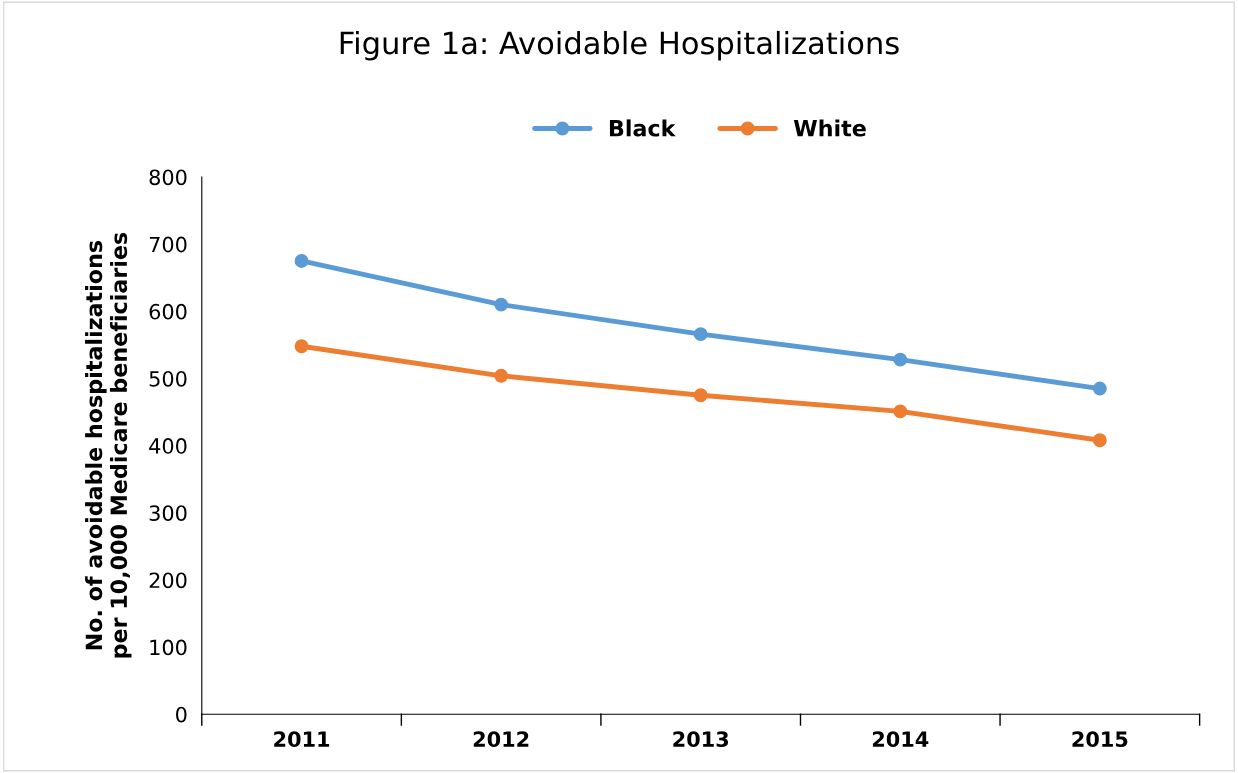 The width and height of the screenshot is (1238, 773). Describe the element at coordinates (168, 378) in the screenshot. I see `y-tick-label: 500` at that location.